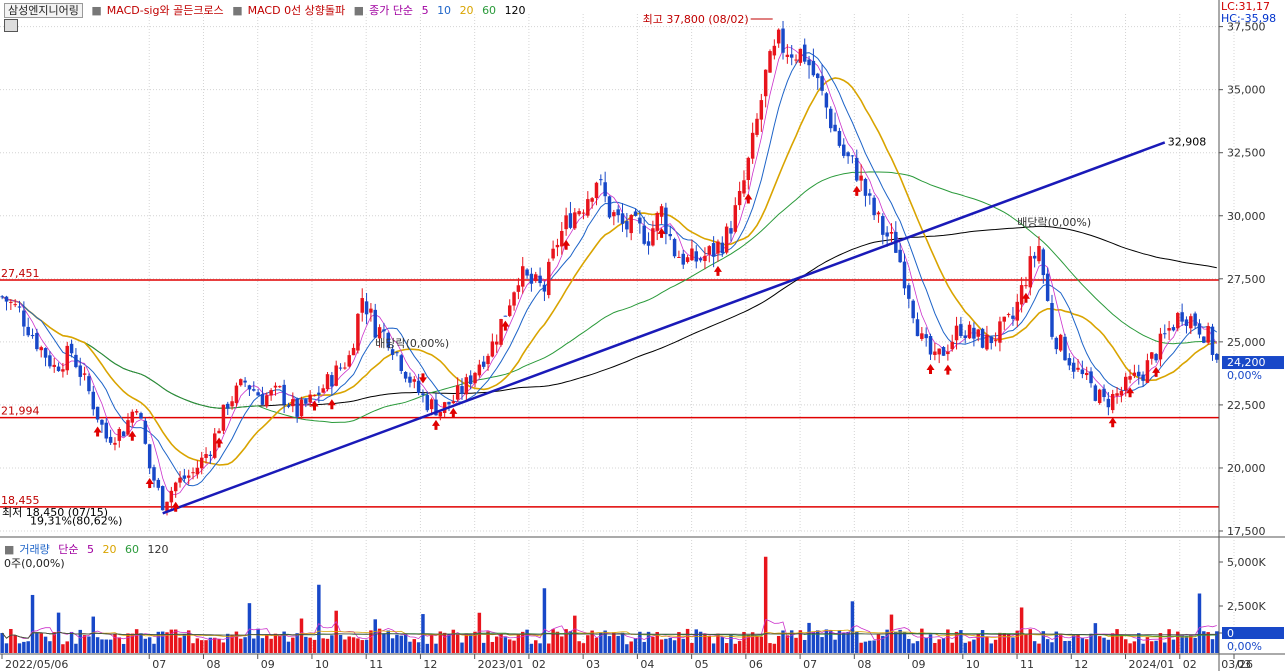 The height and width of the screenshot is (671, 1285). Describe the element at coordinates (391, 10) in the screenshot. I see `ma-label: 종가 단순` at that location.